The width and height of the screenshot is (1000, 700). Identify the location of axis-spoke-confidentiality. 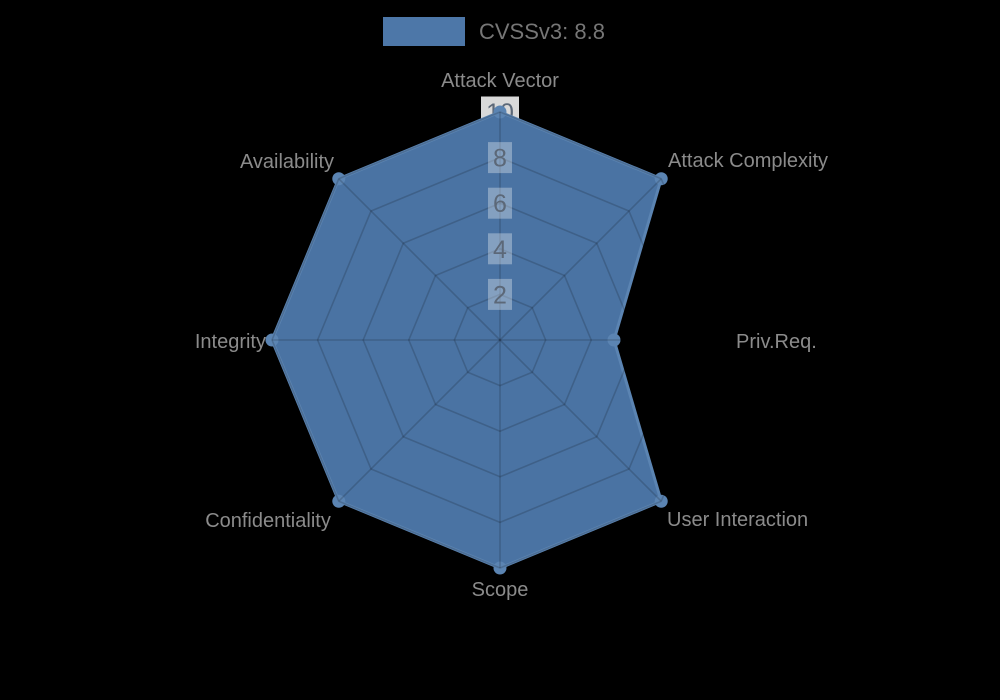
(419, 420).